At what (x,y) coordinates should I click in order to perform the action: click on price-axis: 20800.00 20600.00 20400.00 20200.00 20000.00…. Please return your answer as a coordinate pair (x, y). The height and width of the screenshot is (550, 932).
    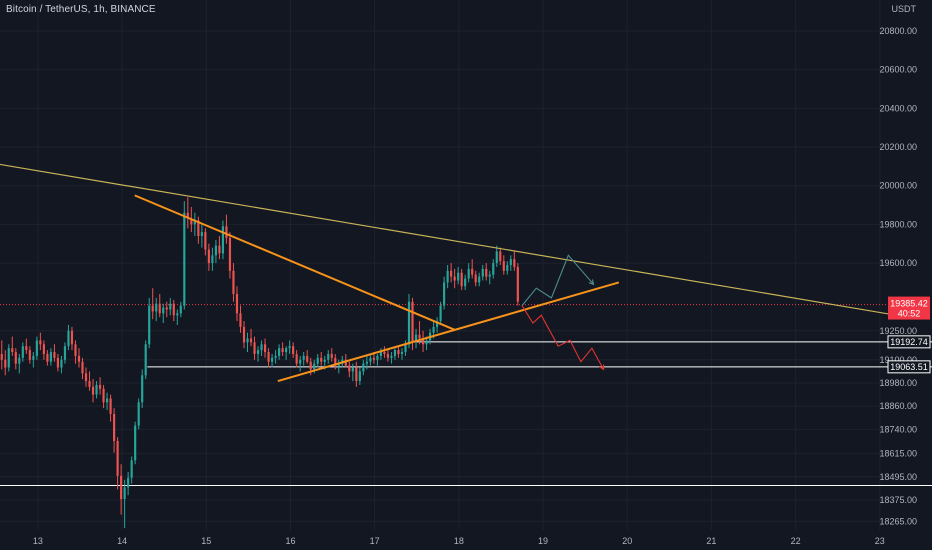
    Looking at the image, I should click on (898, 276).